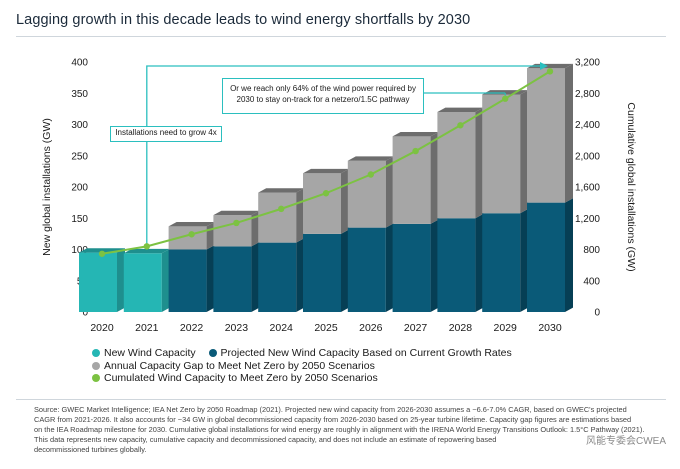 Image resolution: width=680 pixels, height=469 pixels. What do you see at coordinates (192, 328) in the screenshot?
I see `x-tick-label: 2022` at bounding box center [192, 328].